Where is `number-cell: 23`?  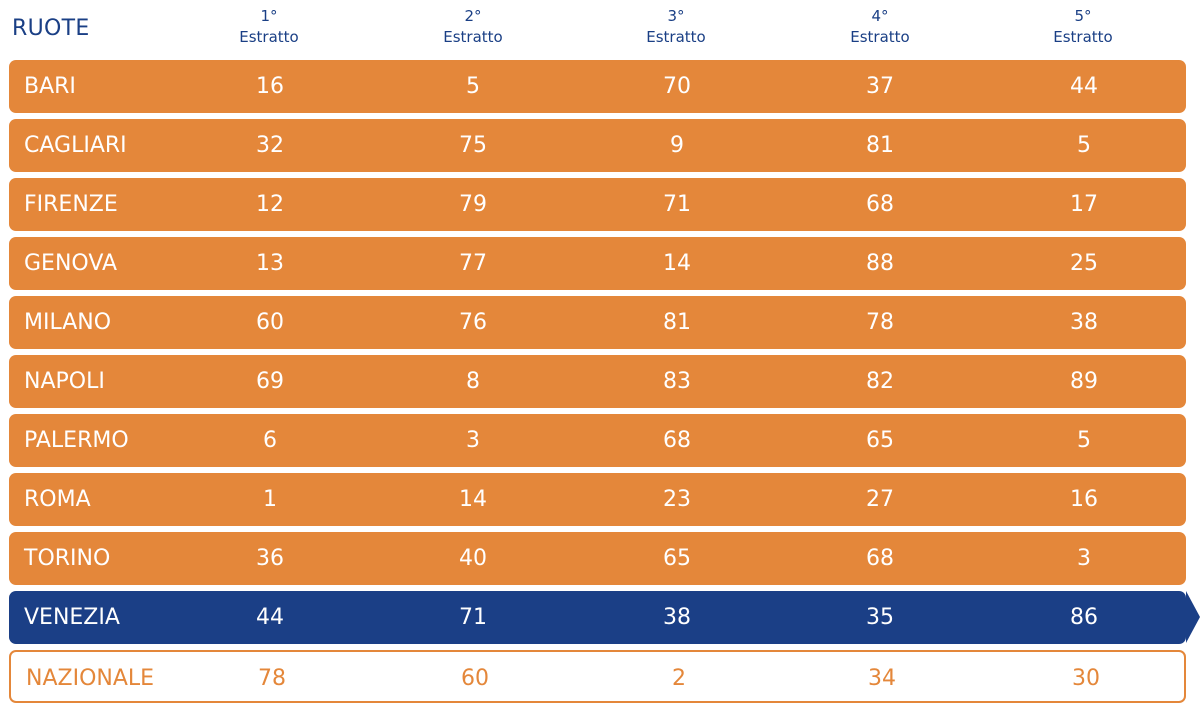
number-cell: 23 is located at coordinates (677, 499).